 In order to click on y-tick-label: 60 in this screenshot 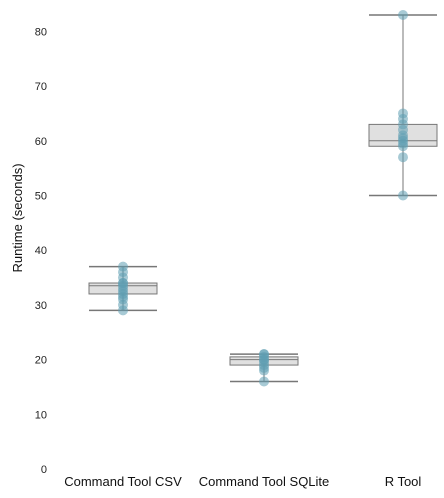, I will do `click(41, 142)`.